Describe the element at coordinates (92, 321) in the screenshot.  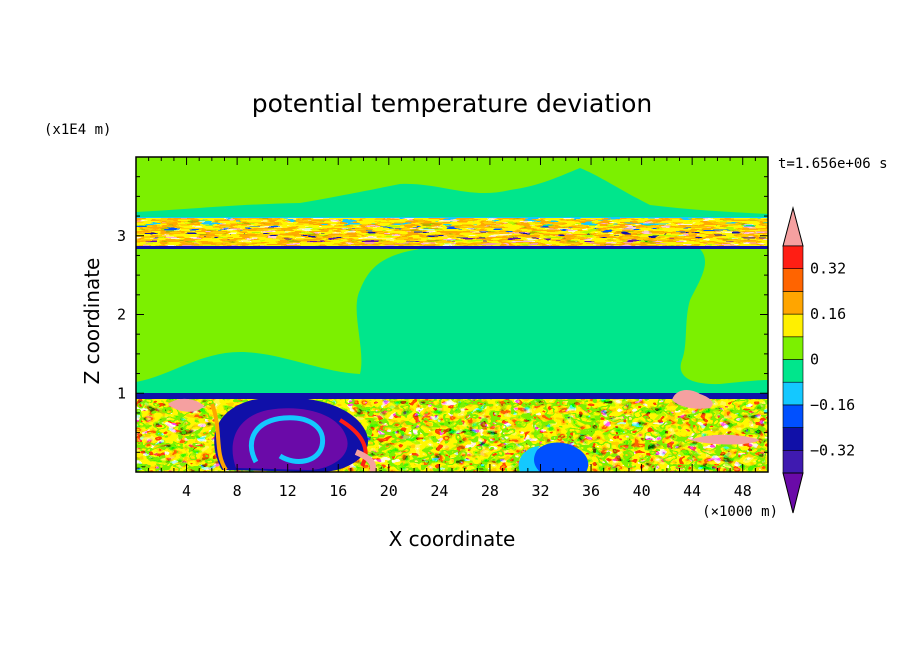
I see `y-axis-label: Z coordinate` at that location.